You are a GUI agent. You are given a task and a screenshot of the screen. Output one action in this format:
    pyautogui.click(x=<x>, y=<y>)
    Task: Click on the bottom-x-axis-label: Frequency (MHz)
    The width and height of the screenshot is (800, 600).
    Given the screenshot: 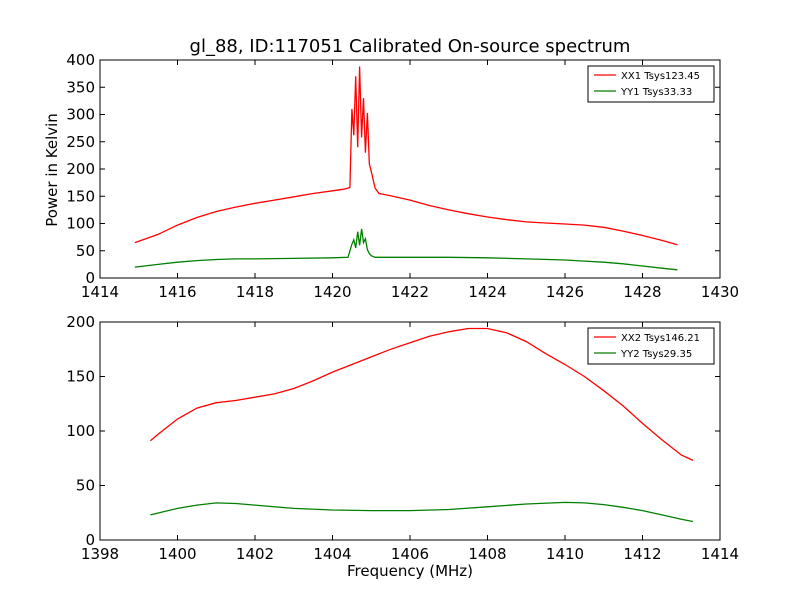 What is the action you would take?
    pyautogui.click(x=410, y=571)
    